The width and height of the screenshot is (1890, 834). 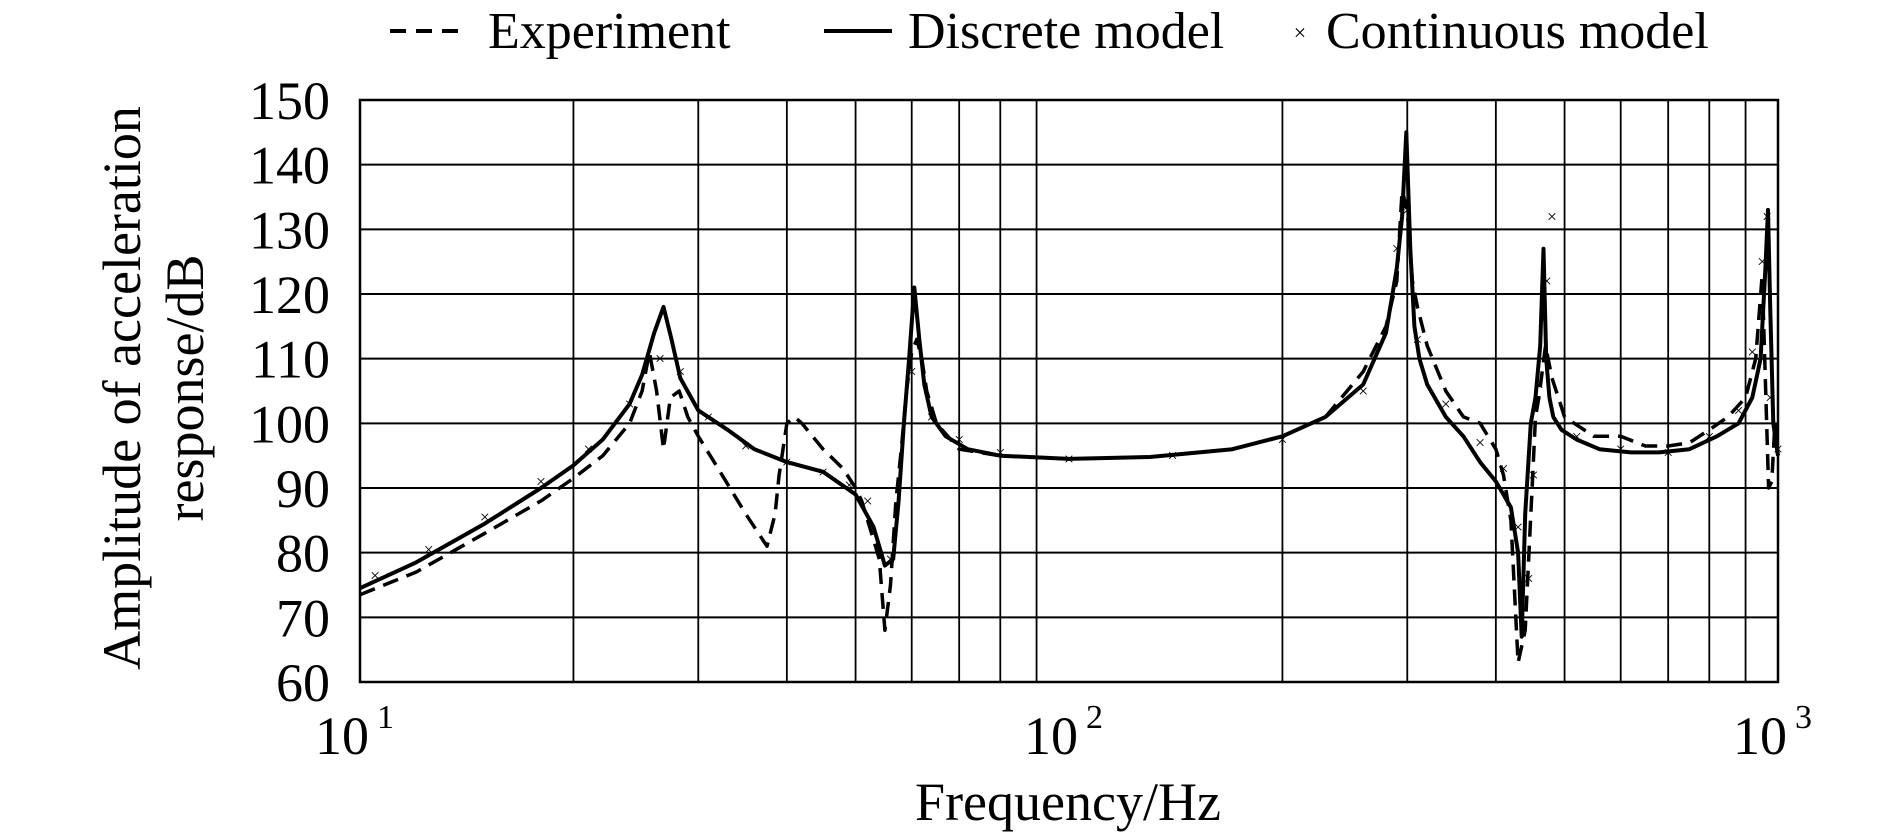 What do you see at coordinates (609, 31) in the screenshot?
I see `legend-label-experiment: Experiment` at bounding box center [609, 31].